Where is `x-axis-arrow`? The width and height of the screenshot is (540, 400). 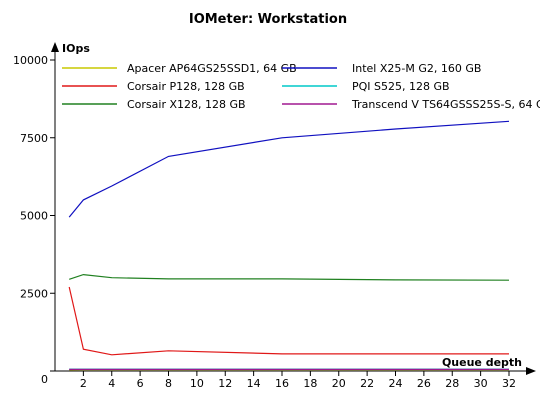 x-axis-arrow is located at coordinates (531, 371).